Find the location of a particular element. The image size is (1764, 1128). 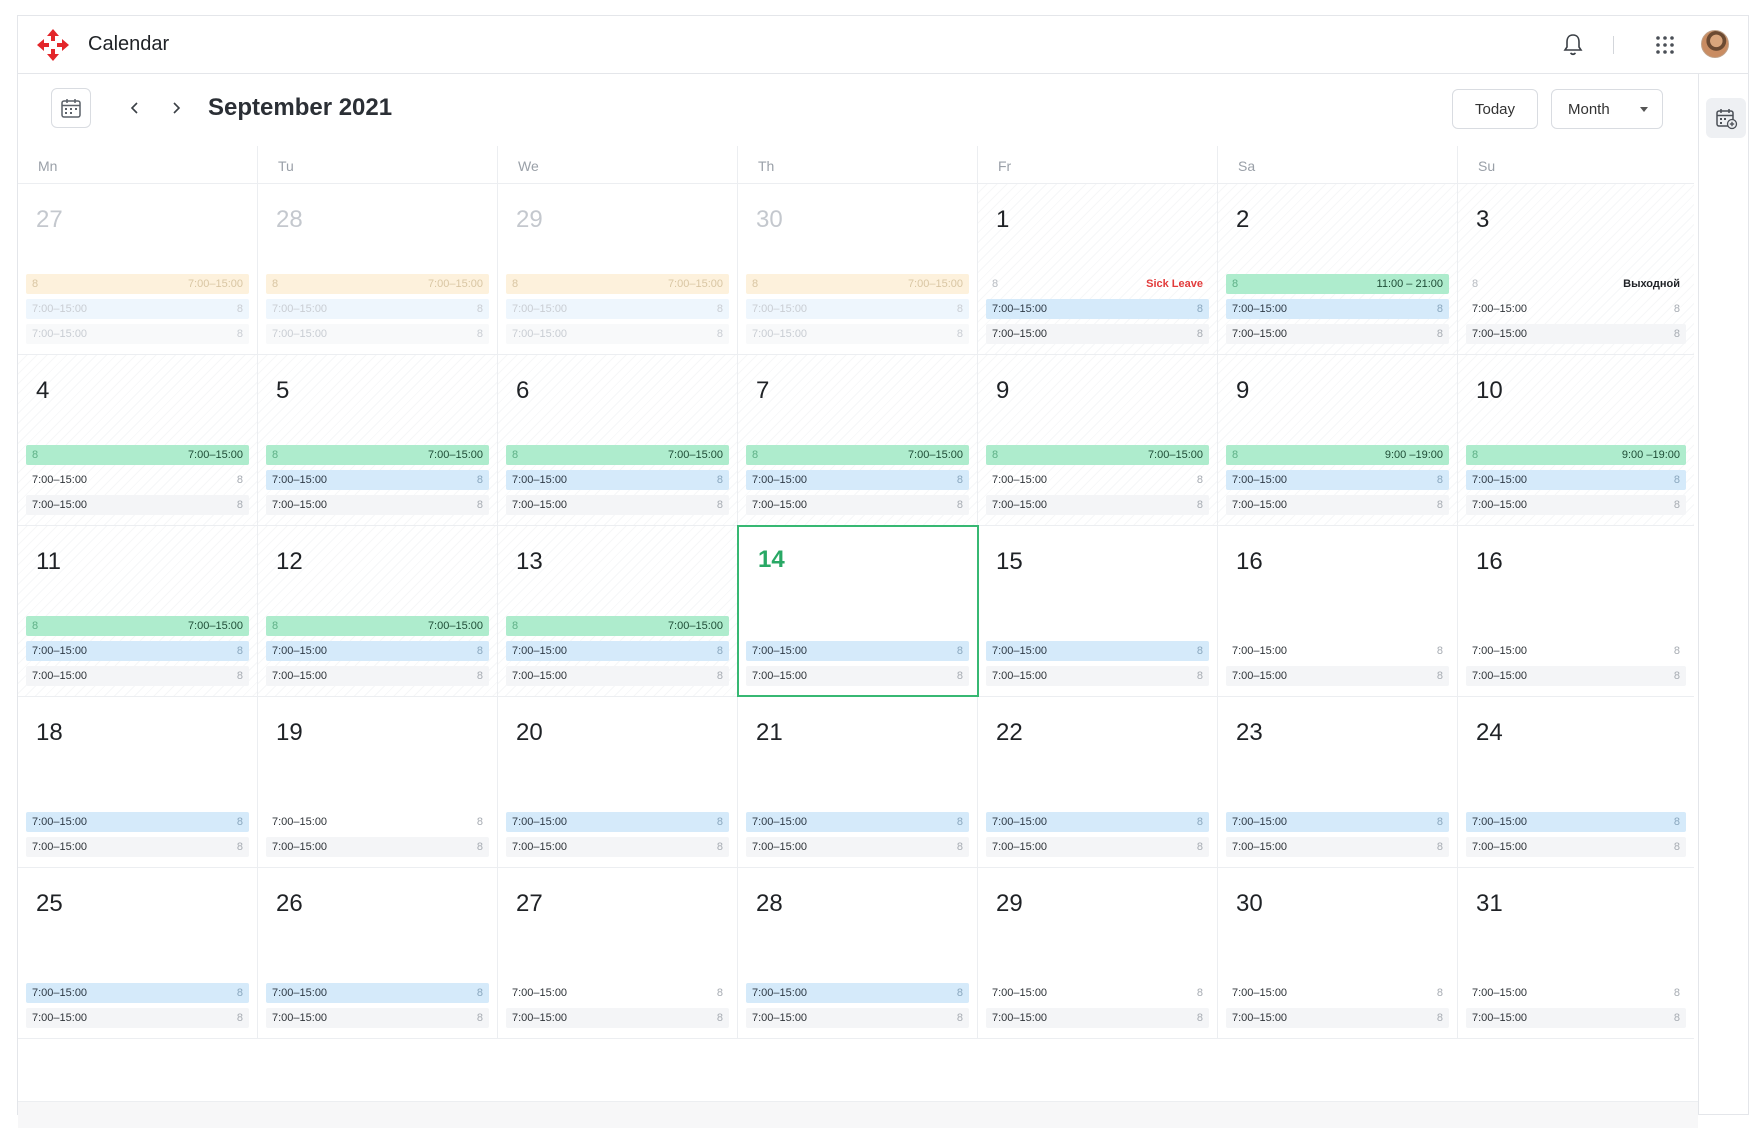

day-cell: 11 8 7:00–15:00 7:00–15:00 8 7:00–15:00 8 is located at coordinates (138, 611).